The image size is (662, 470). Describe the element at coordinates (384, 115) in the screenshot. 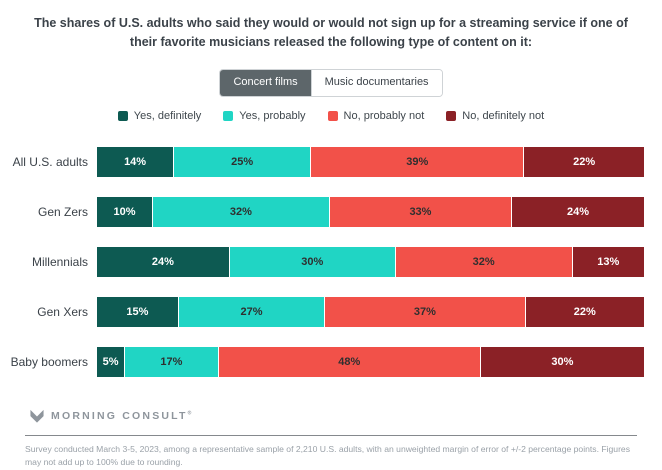

I see `legend-label: No, probably not` at that location.